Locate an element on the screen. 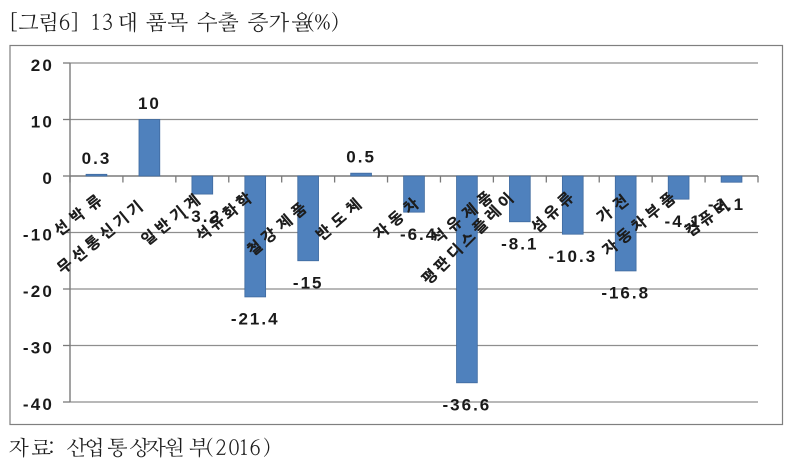 This screenshot has width=800, height=470. svg-text: -15 is located at coordinates (308, 282).